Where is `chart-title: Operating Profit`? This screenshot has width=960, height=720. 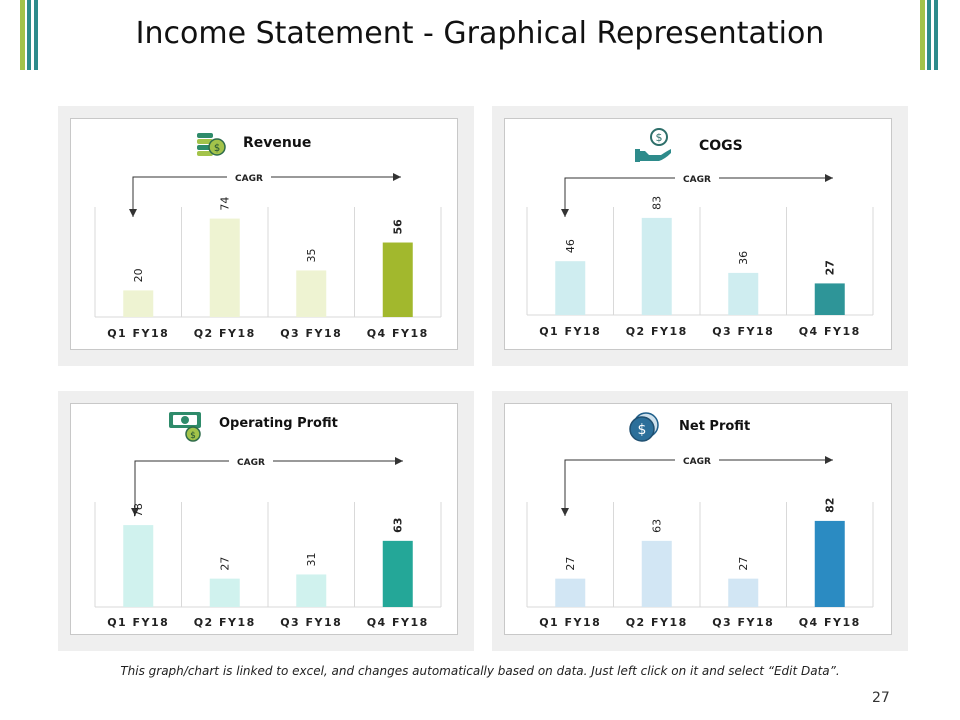 chart-title: Operating Profit is located at coordinates (278, 423).